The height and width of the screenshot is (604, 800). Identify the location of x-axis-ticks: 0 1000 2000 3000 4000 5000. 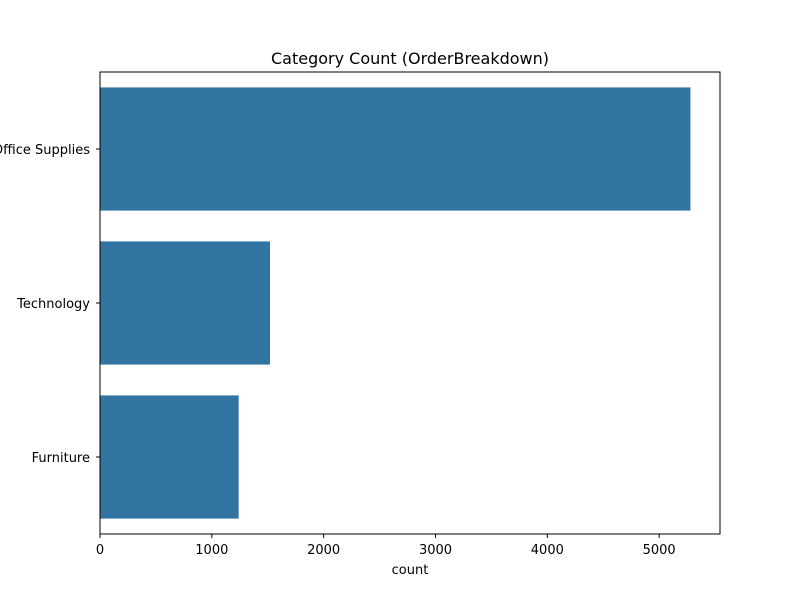
(386, 546).